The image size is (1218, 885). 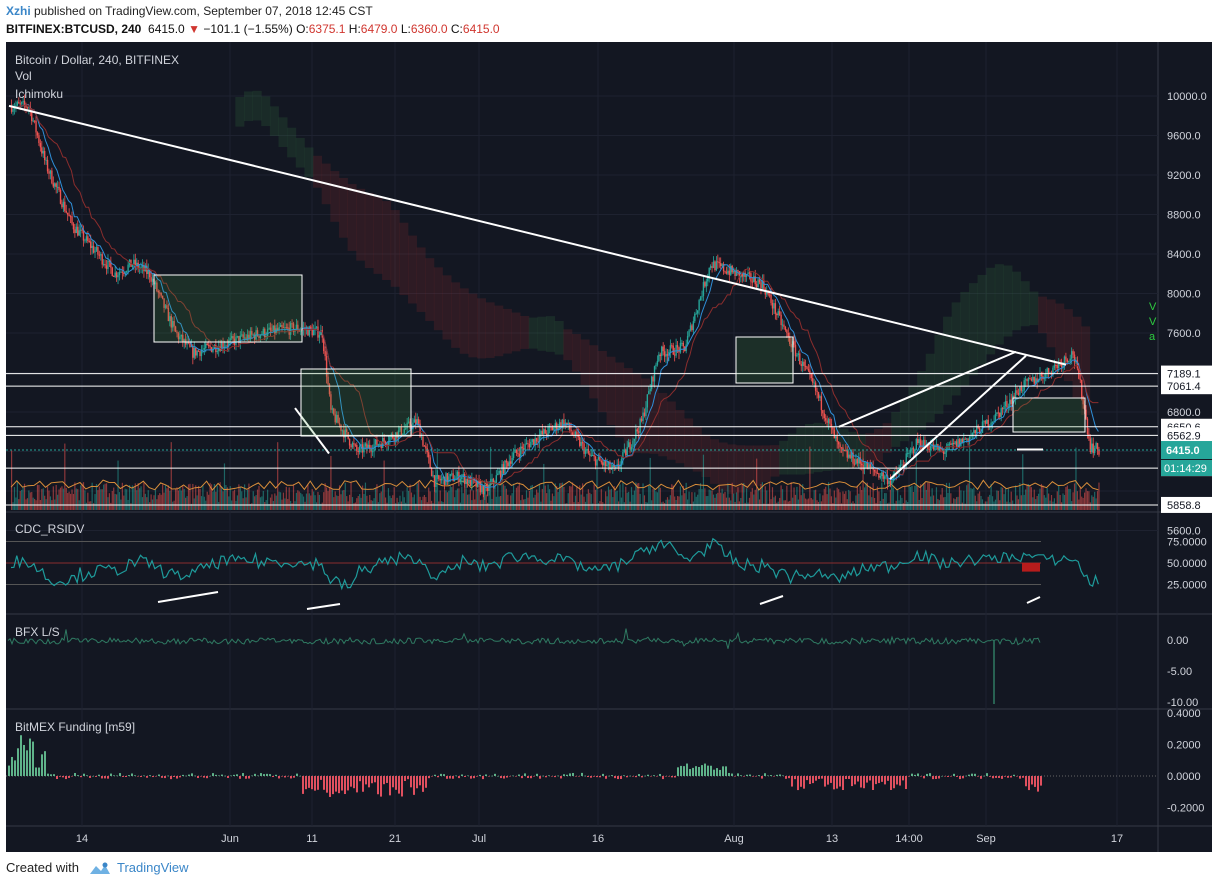 What do you see at coordinates (153, 867) in the screenshot?
I see `tradingview-brand: TradingView` at bounding box center [153, 867].